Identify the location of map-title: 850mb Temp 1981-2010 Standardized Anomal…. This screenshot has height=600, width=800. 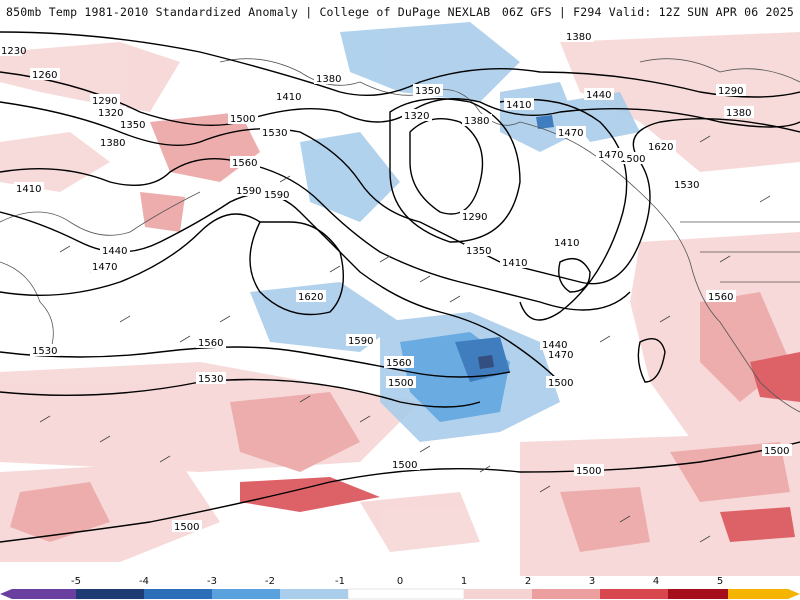
(248, 12).